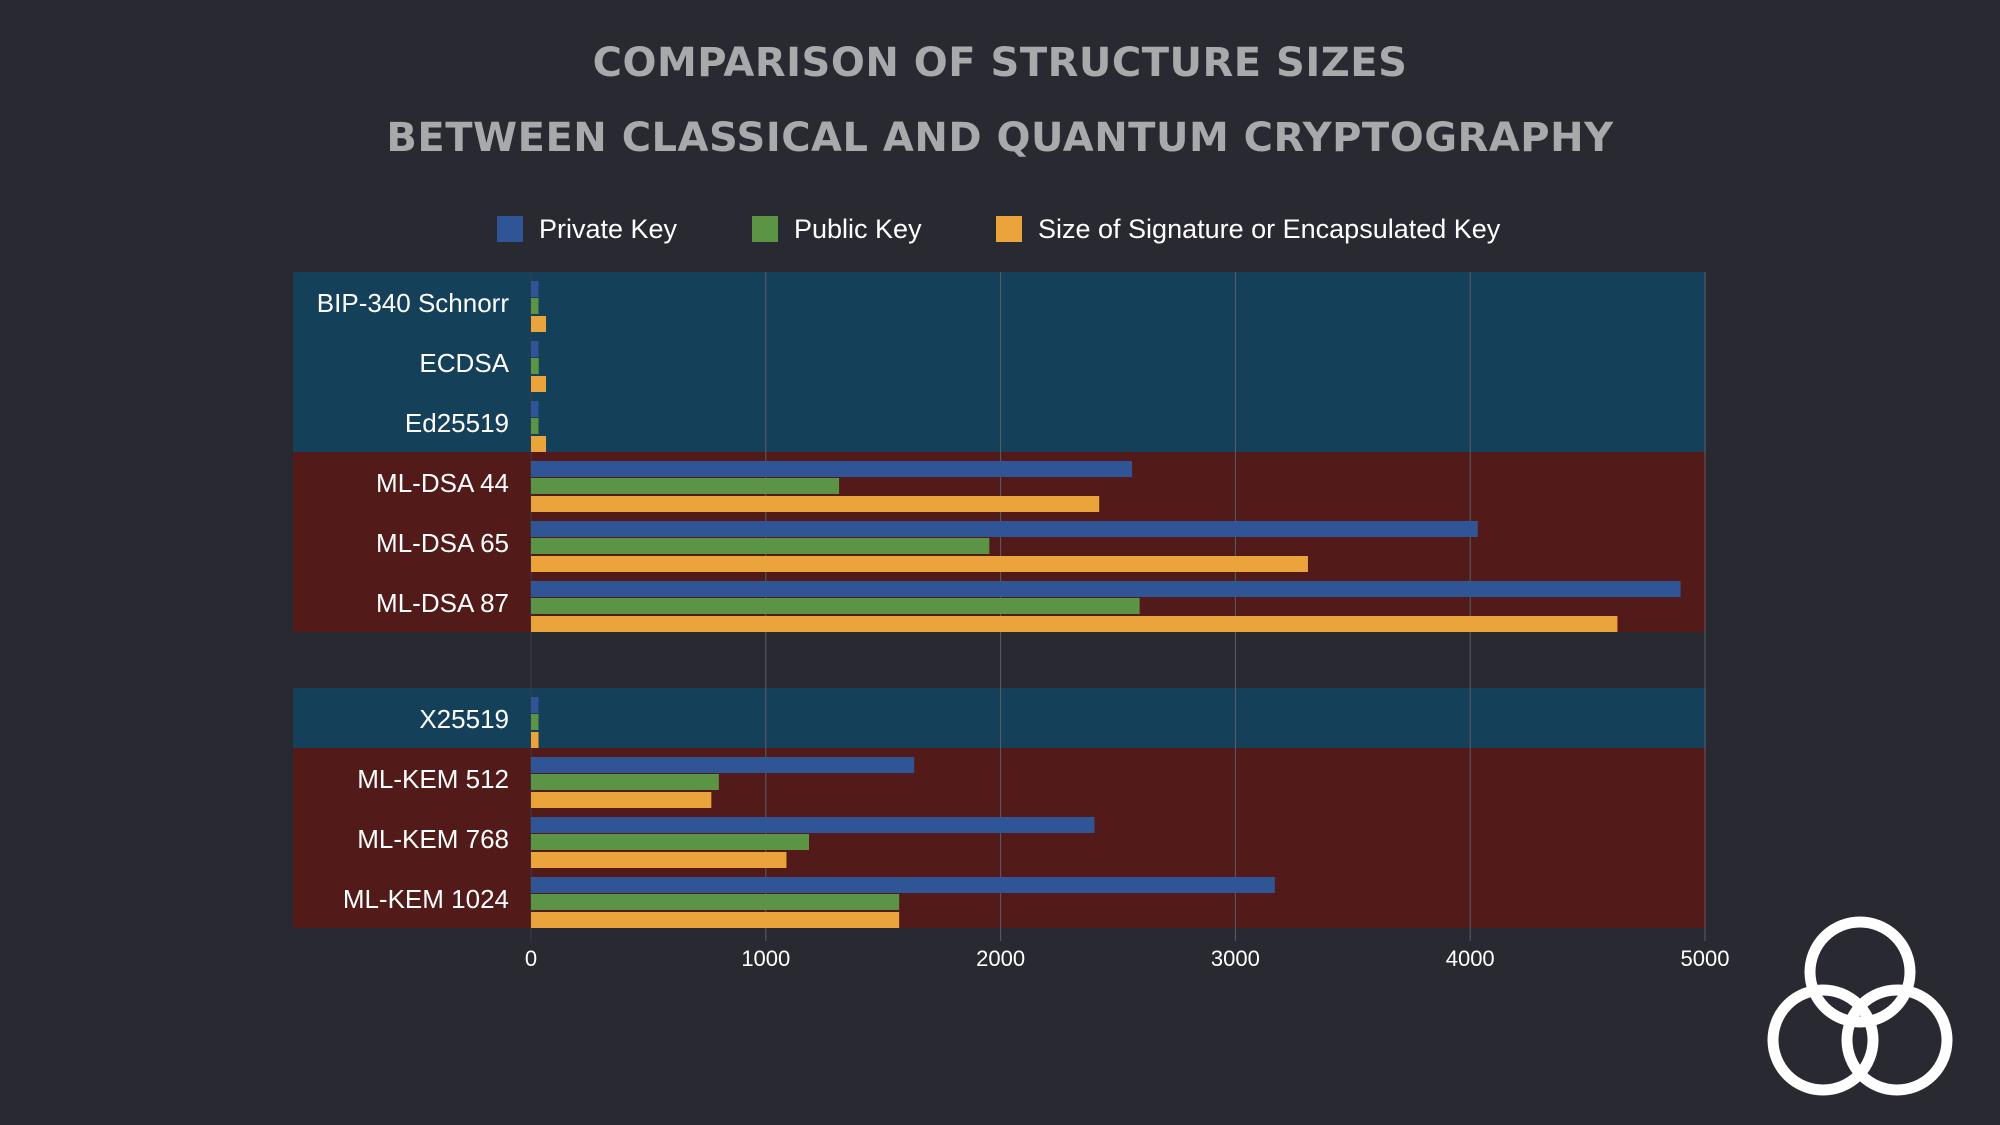 This screenshot has width=2000, height=1125. I want to click on category-label-ml-kem-1024: ML-KEM 1024, so click(426, 899).